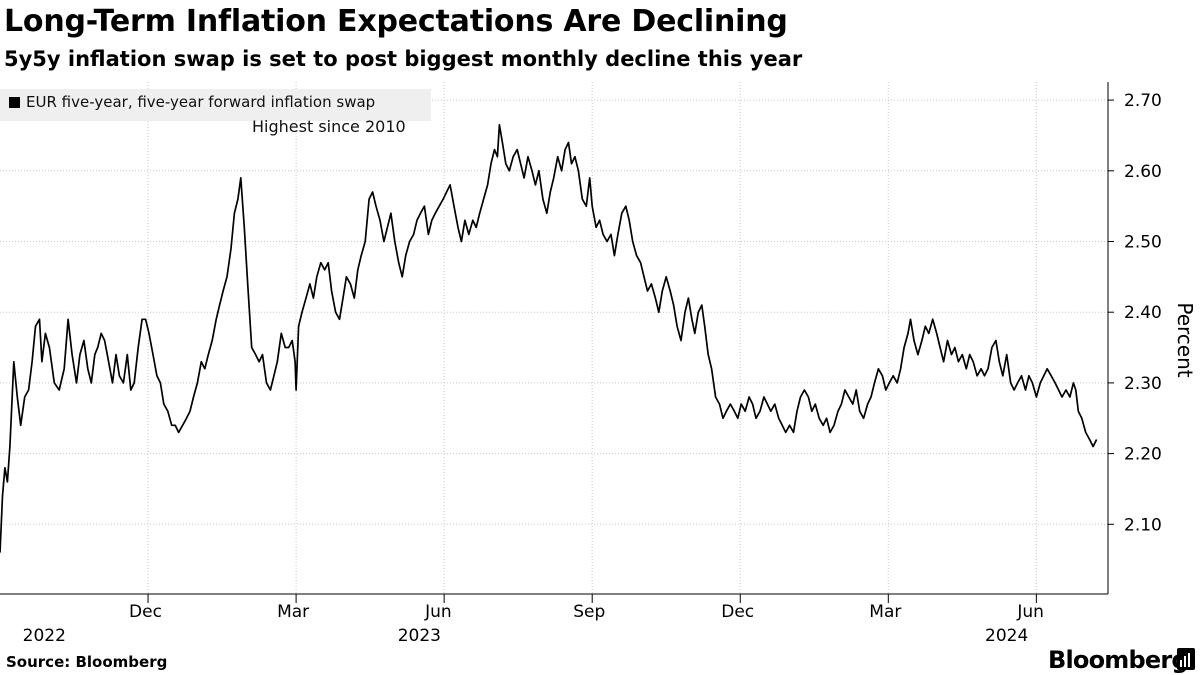 This screenshot has height=675, width=1200. I want to click on source-note: Source: Bloomberg, so click(87, 662).